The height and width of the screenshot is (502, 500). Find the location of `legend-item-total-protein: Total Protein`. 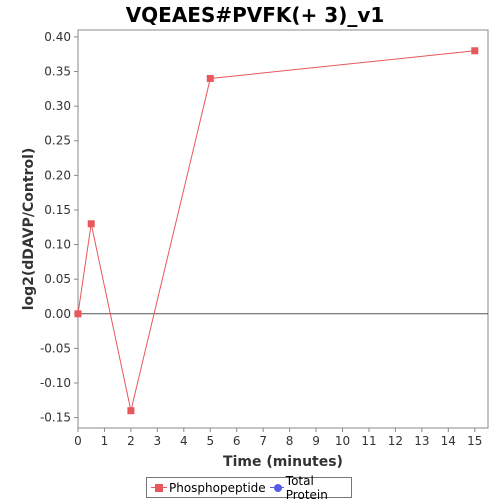

legend-item-total-protein: Total Protein is located at coordinates (310, 487).